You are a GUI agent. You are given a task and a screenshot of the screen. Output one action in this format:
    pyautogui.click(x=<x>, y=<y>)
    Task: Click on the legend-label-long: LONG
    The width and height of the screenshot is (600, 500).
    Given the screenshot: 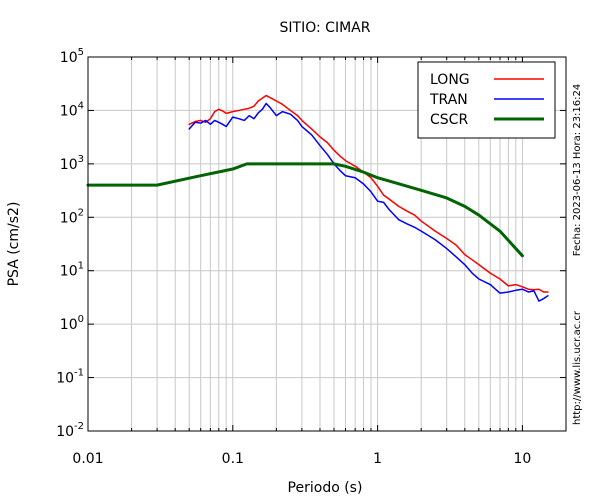 What is the action you would take?
    pyautogui.click(x=450, y=80)
    